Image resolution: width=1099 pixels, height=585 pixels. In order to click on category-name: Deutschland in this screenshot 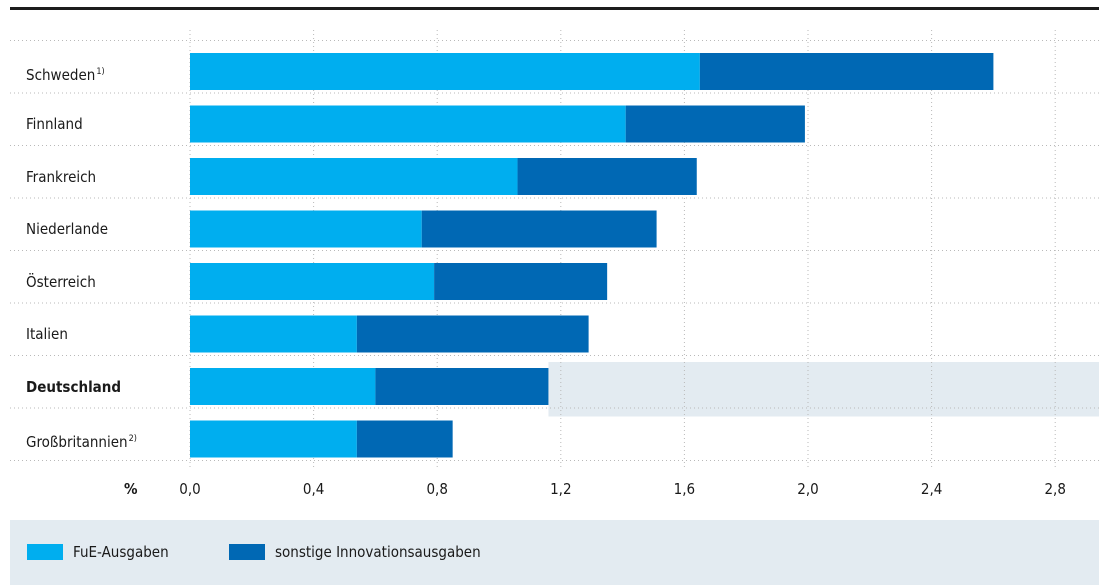, I will do `click(74, 386)`.